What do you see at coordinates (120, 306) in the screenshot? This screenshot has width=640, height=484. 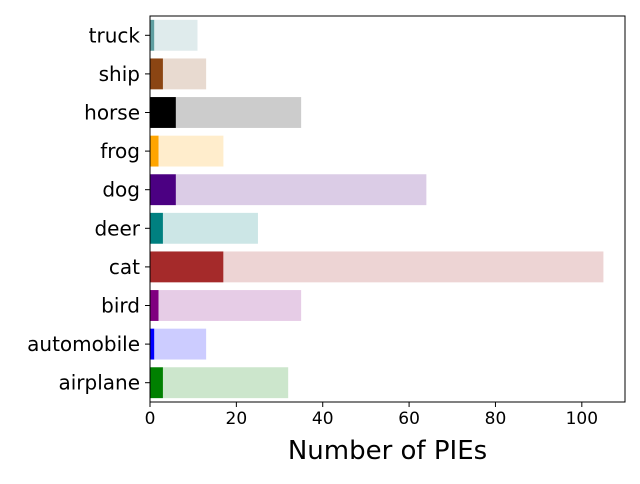 I see `y-tick-label-bird: bird` at bounding box center [120, 306].